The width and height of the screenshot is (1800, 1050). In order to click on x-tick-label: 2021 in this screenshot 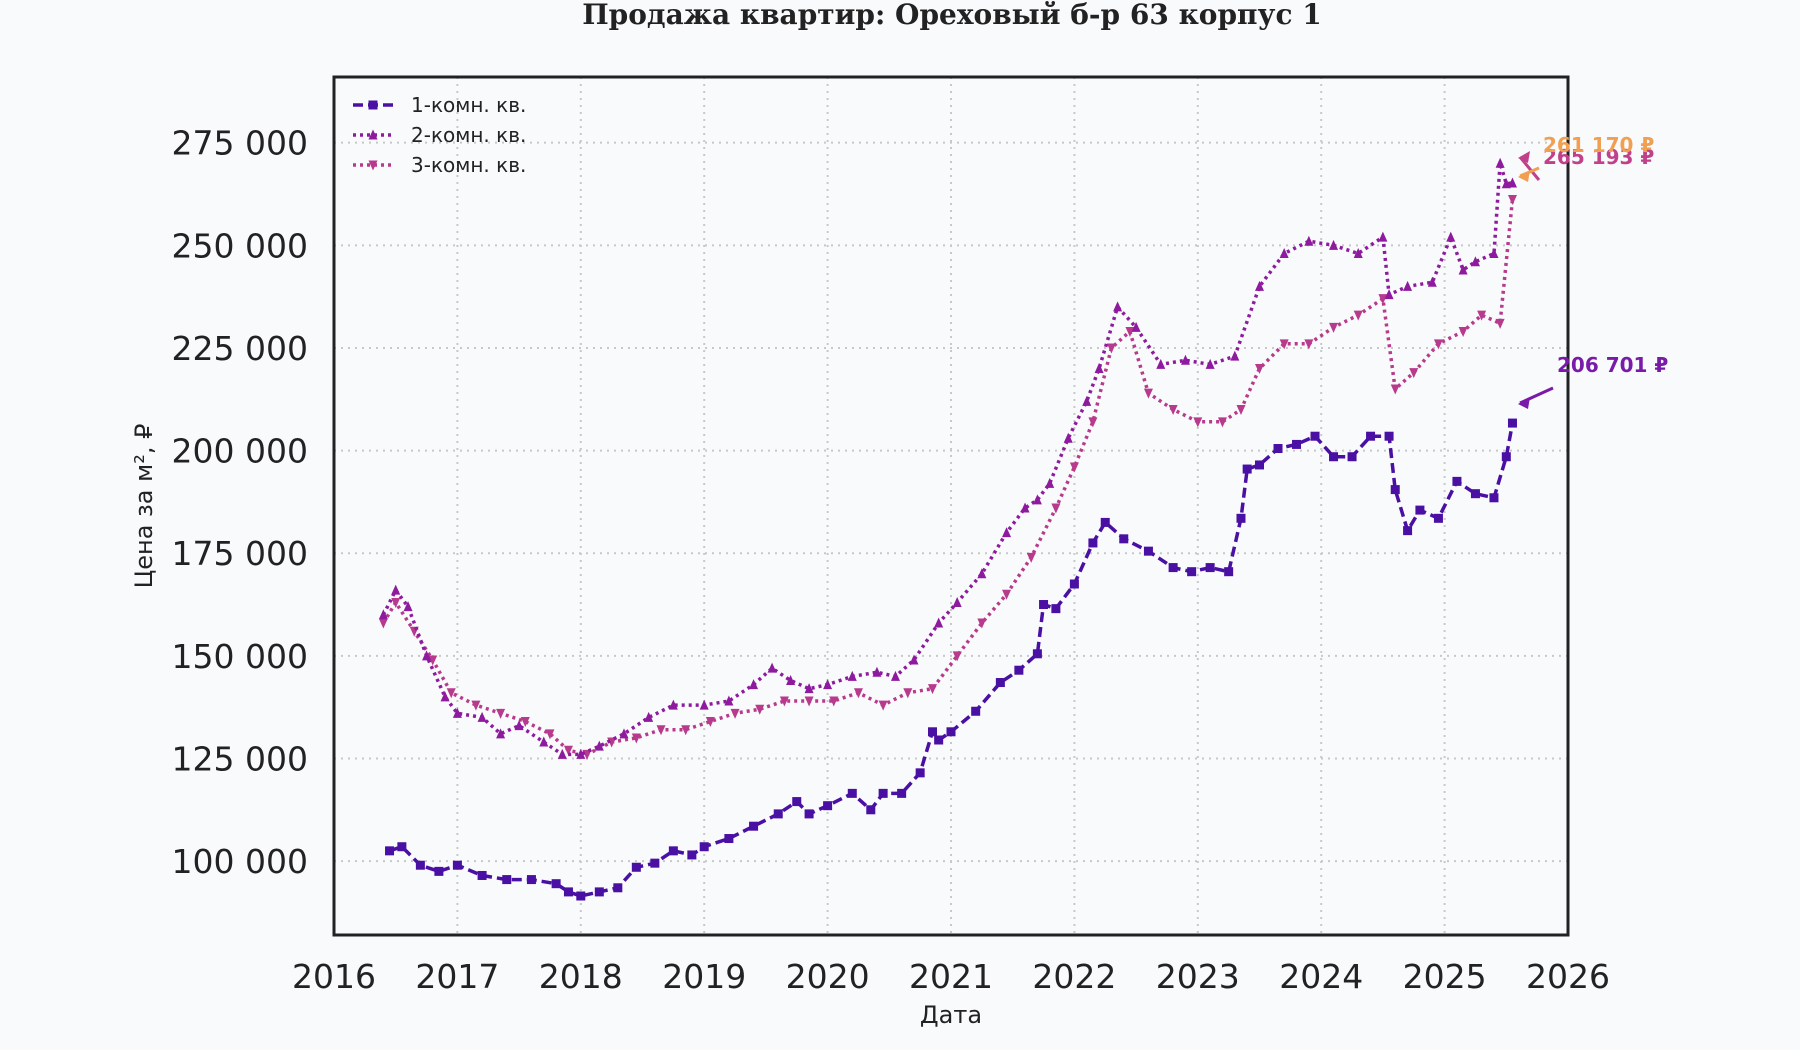, I will do `click(951, 976)`.